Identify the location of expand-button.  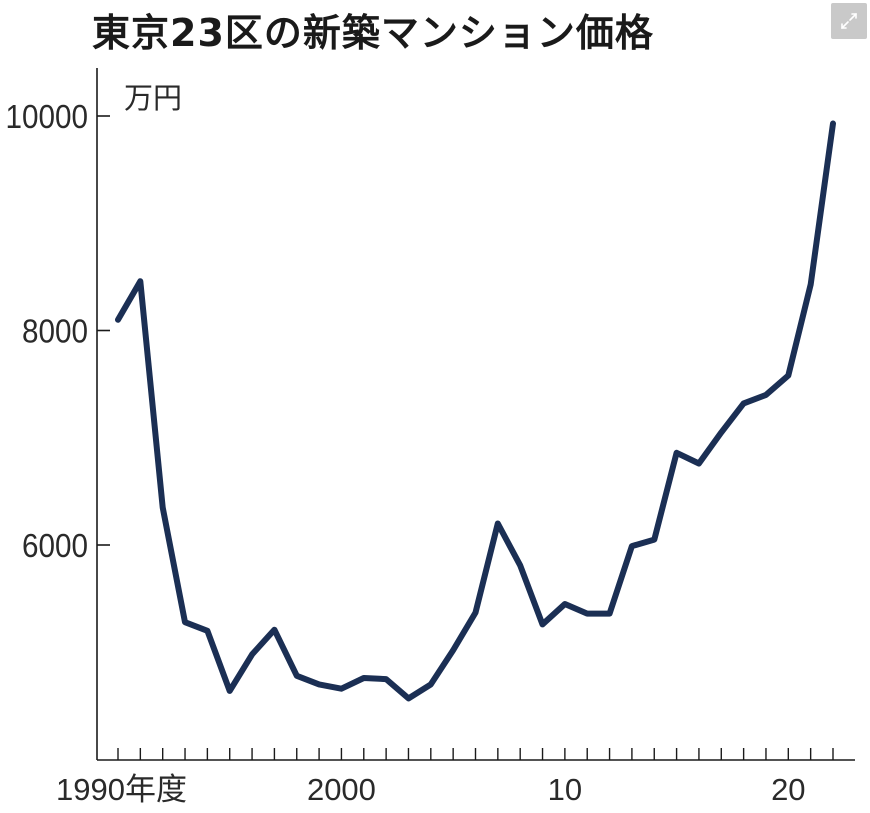
(849, 21).